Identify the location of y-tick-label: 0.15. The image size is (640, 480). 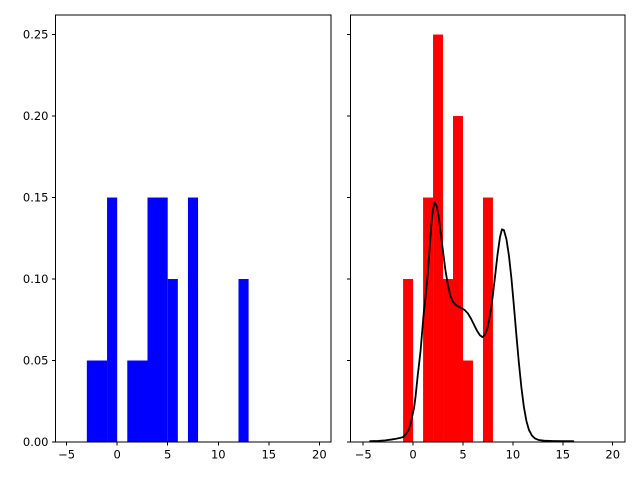
(36, 198).